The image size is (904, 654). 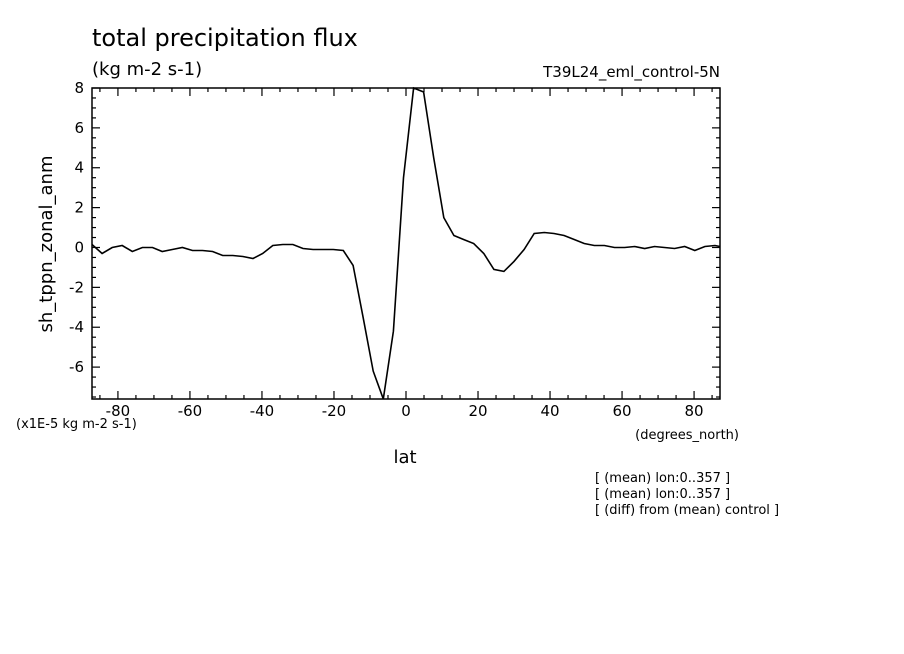 I want to click on x-tick-label: 80, so click(x=694, y=411).